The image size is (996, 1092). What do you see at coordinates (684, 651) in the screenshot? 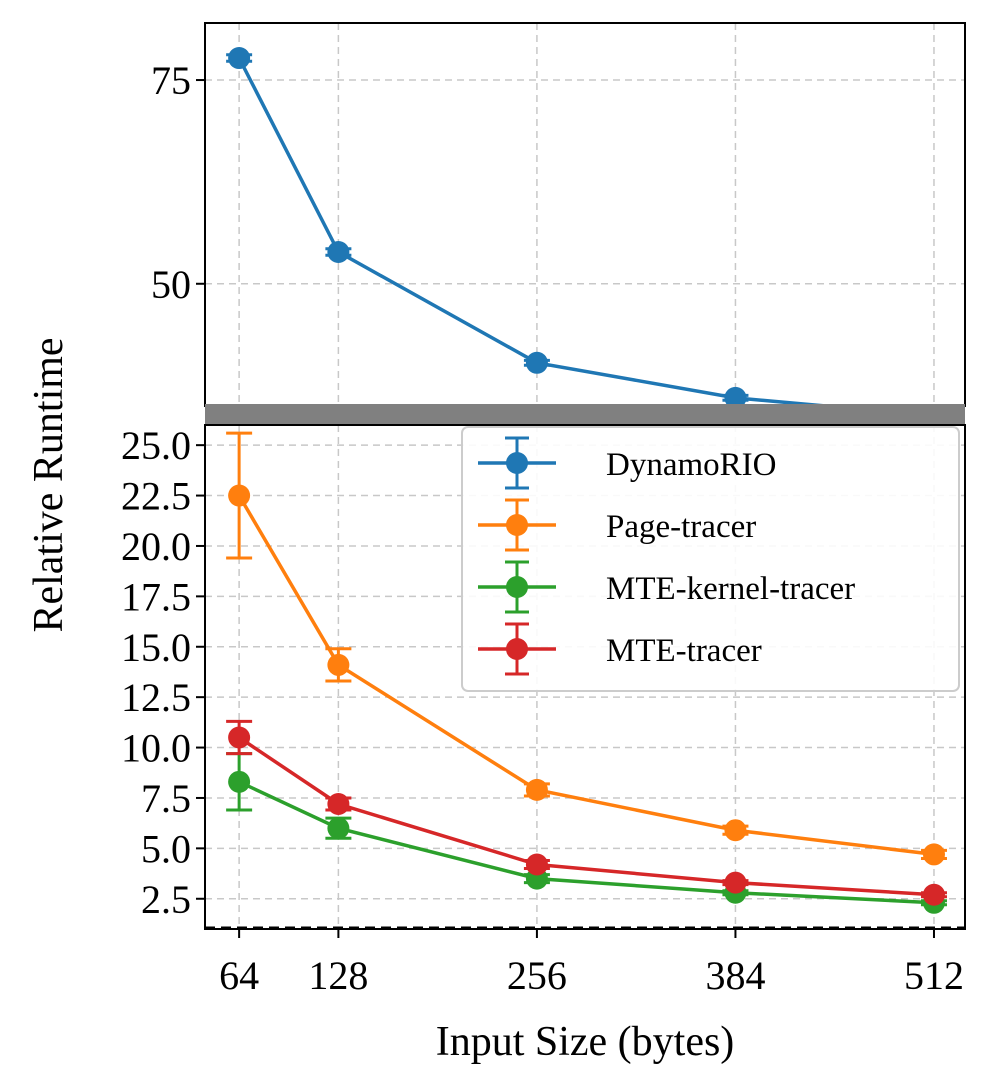
I see `legend-label: MTE-tracer` at bounding box center [684, 651].